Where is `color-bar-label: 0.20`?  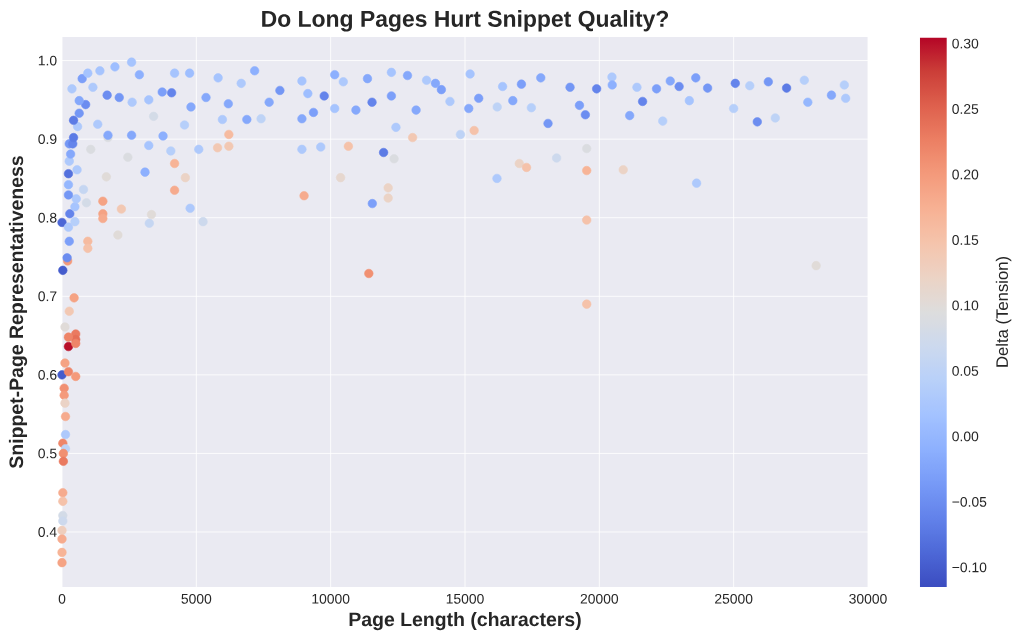
color-bar-label: 0.20 is located at coordinates (965, 174).